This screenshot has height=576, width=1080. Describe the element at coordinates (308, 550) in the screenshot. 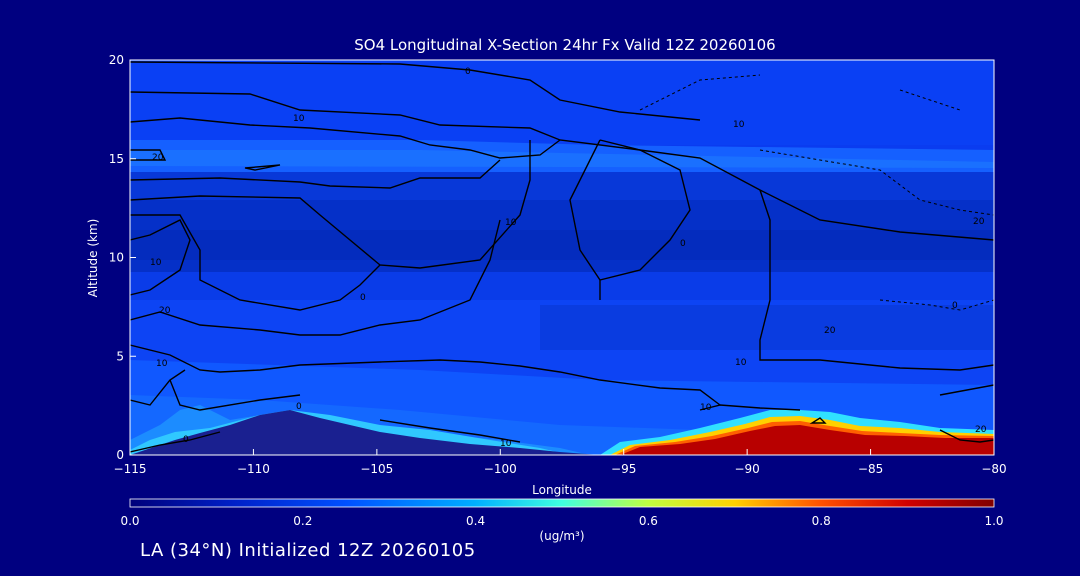

I see `run-caption: LA (34°N) Initialized 12Z 20260105` at that location.